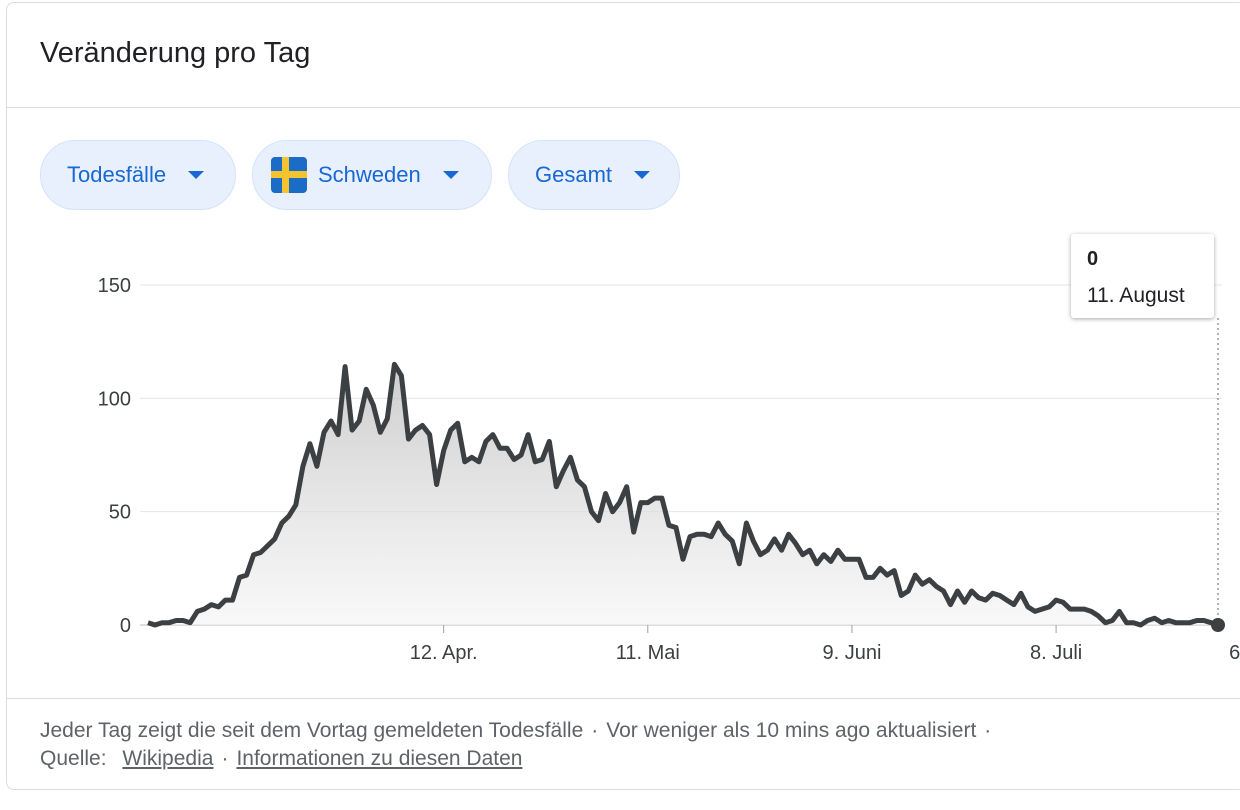  What do you see at coordinates (289, 175) in the screenshot?
I see `sweden-flag-icon` at bounding box center [289, 175].